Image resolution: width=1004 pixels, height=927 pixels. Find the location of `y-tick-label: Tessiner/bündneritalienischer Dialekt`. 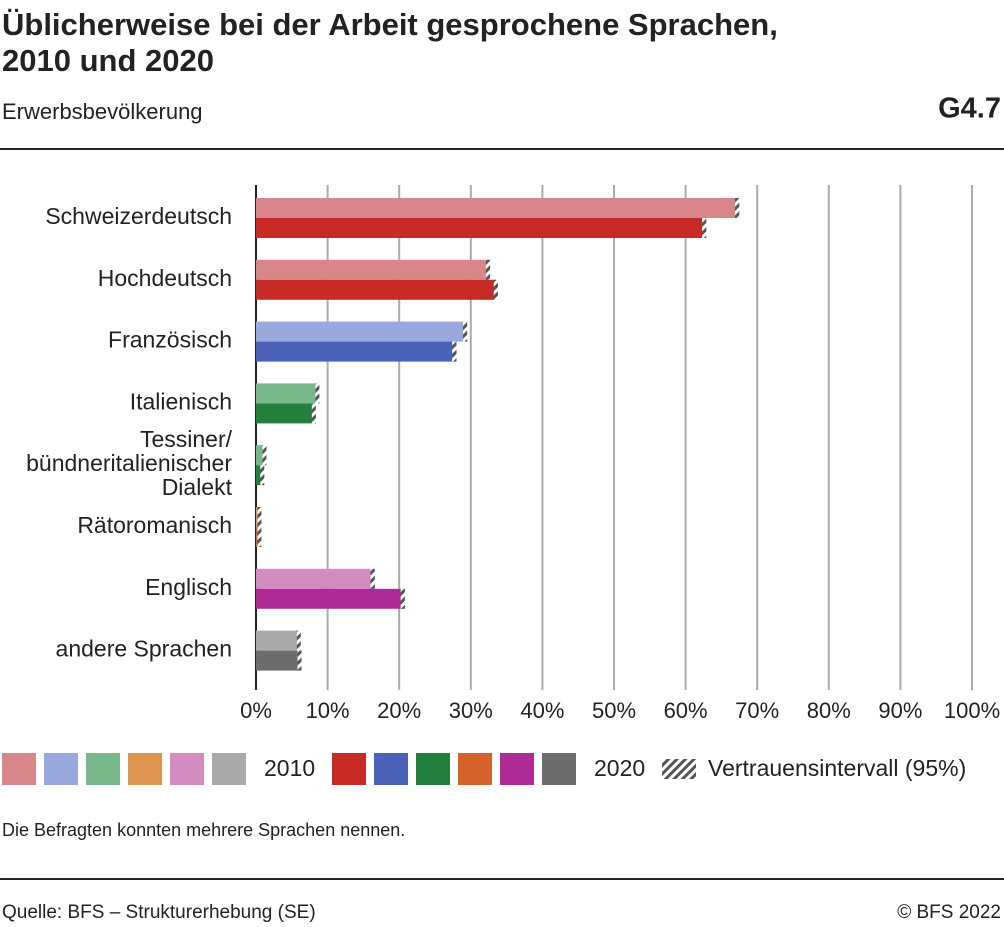

y-tick-label: Tessiner/bündneritalienischer Dialekt is located at coordinates (129, 463).